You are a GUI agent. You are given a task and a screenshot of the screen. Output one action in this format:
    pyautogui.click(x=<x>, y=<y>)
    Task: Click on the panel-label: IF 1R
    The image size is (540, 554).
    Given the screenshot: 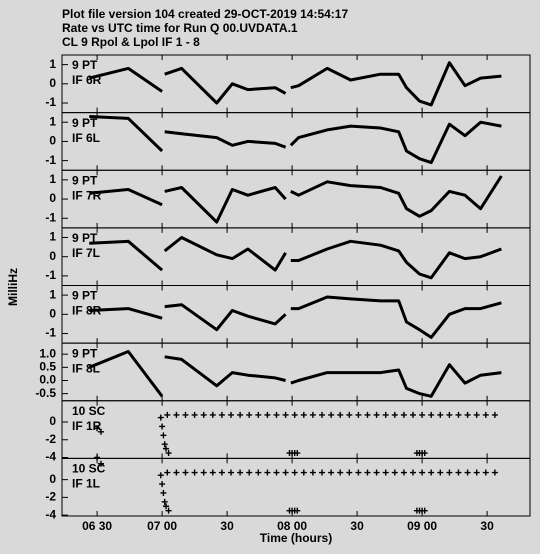 What is the action you would take?
    pyautogui.click(x=87, y=426)
    